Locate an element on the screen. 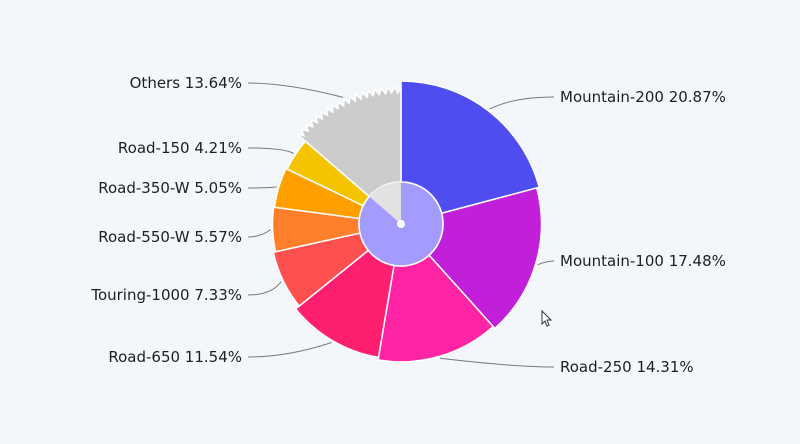  slice-label: Road-350-W 5.05% is located at coordinates (170, 188).